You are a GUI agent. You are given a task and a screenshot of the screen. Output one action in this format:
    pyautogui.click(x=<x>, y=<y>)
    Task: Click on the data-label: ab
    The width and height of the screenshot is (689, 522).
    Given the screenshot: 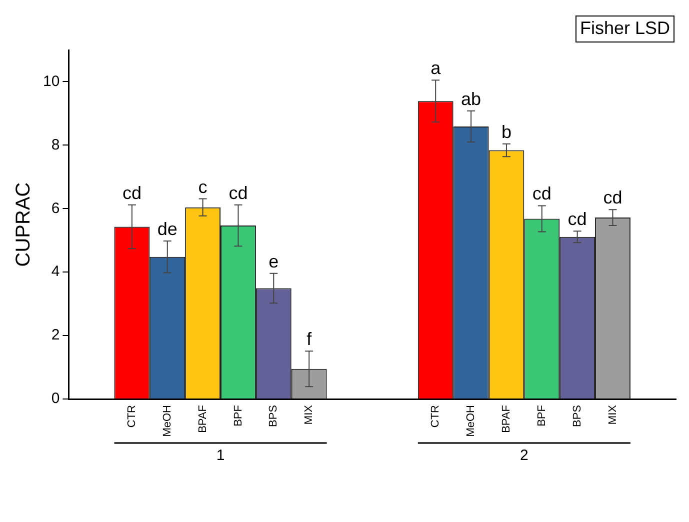 What is the action you would take?
    pyautogui.click(x=471, y=98)
    